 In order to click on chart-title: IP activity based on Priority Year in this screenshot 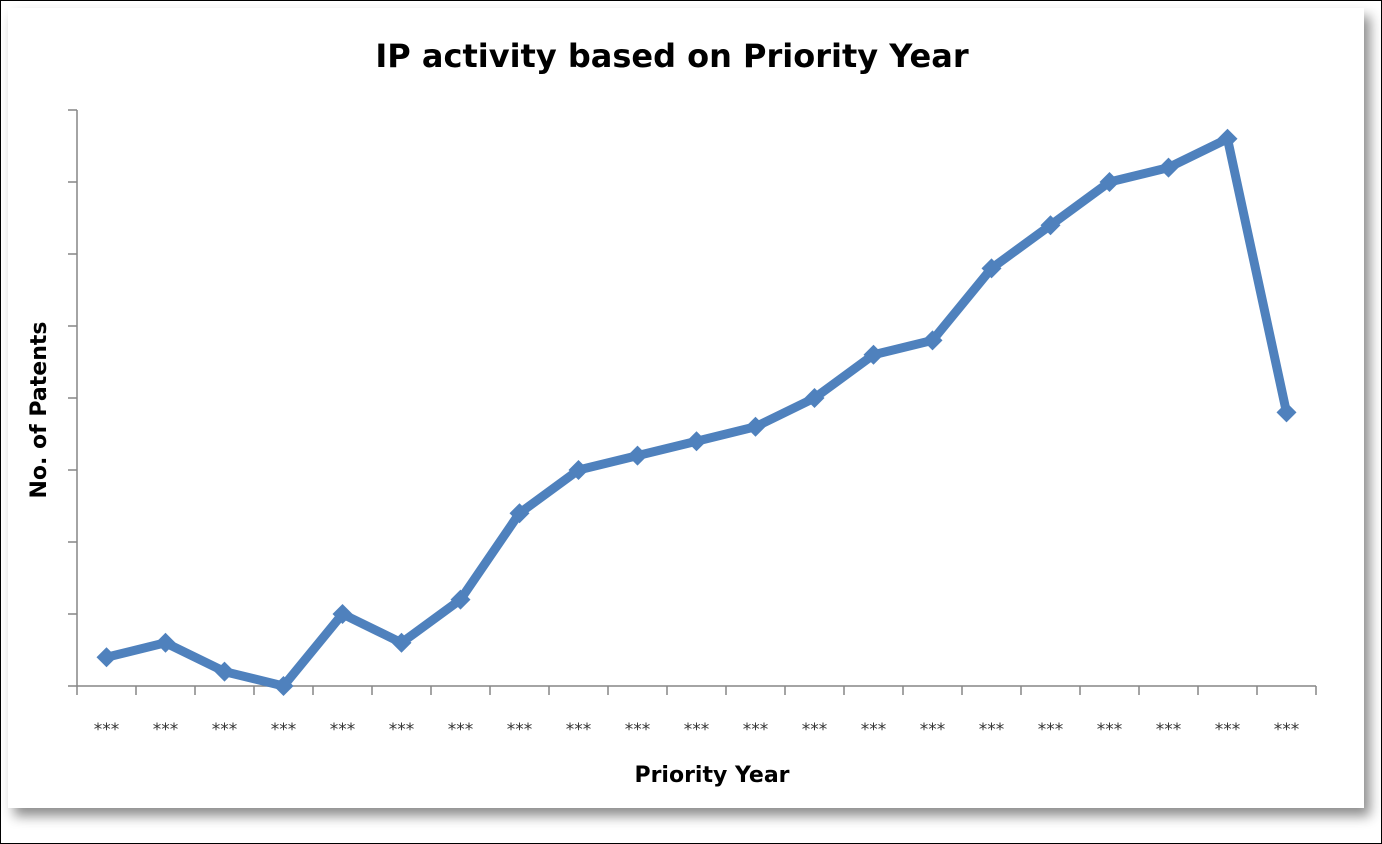, I will do `click(671, 56)`.